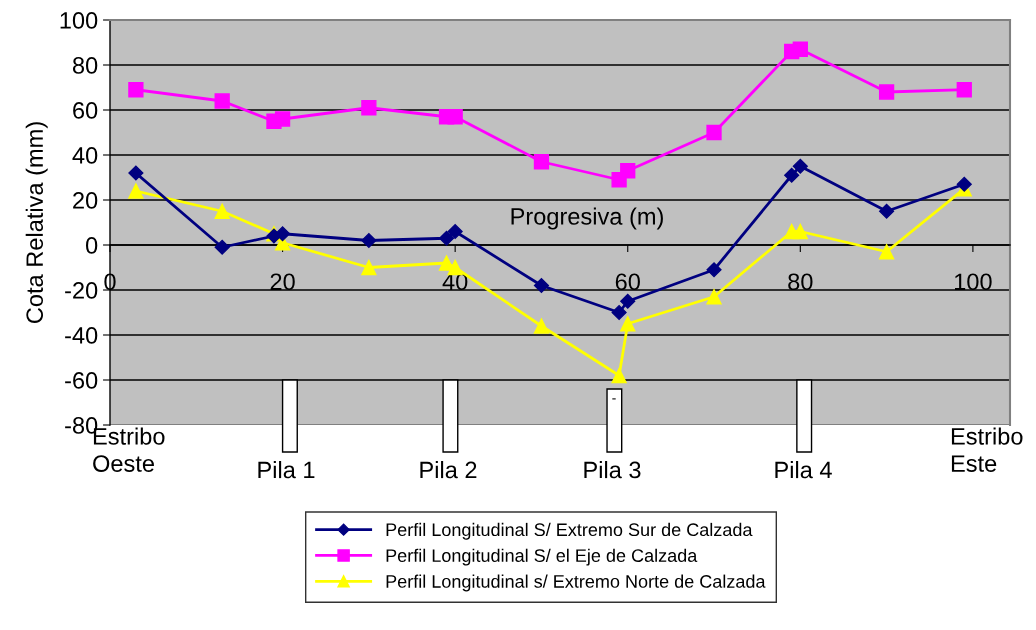 Image resolution: width=1036 pixels, height=630 pixels. I want to click on y-tick-label: 60, so click(85, 110).